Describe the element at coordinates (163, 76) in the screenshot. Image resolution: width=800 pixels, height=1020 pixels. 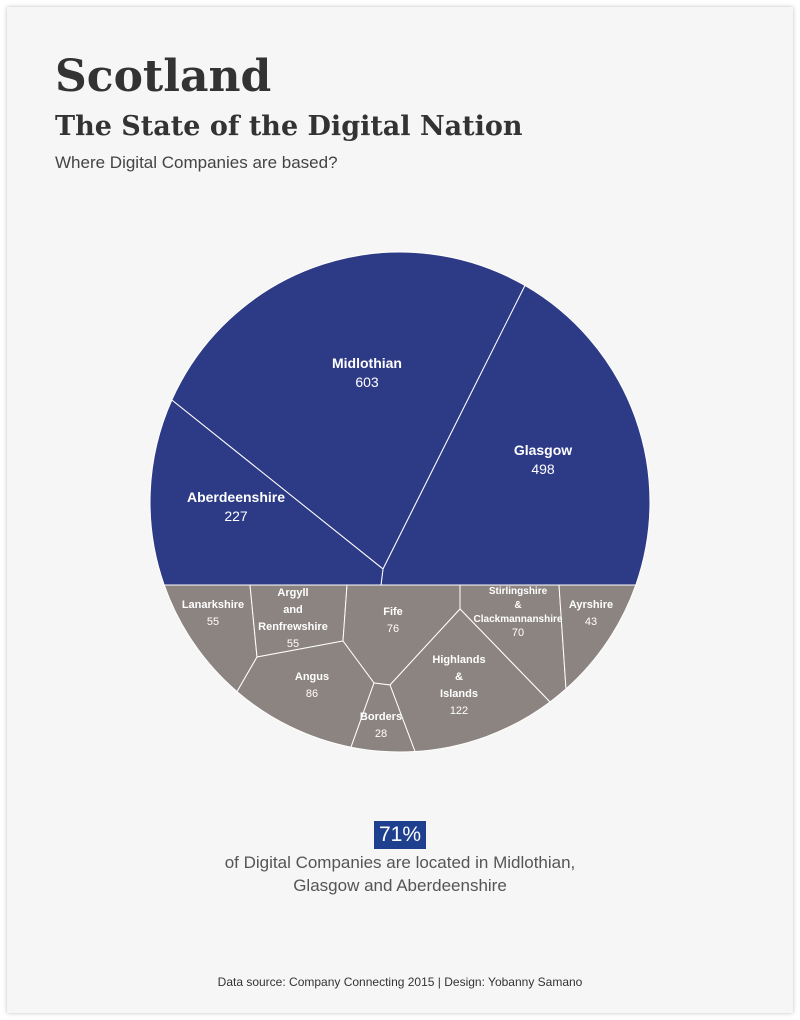
I see `page-title: Scotland` at that location.